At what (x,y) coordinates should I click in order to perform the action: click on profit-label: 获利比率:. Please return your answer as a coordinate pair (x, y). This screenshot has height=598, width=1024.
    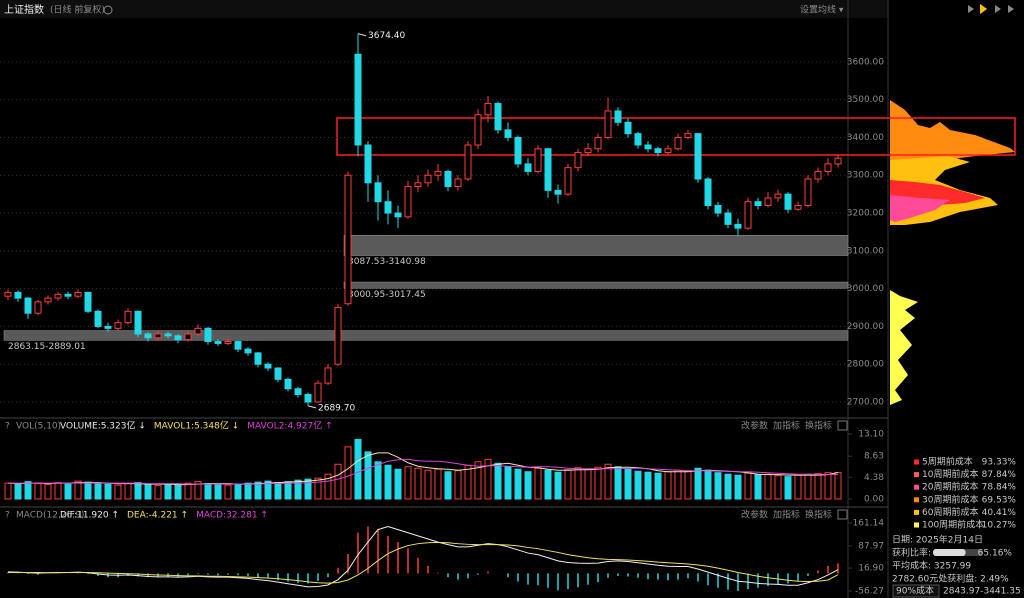
    Looking at the image, I should click on (911, 553).